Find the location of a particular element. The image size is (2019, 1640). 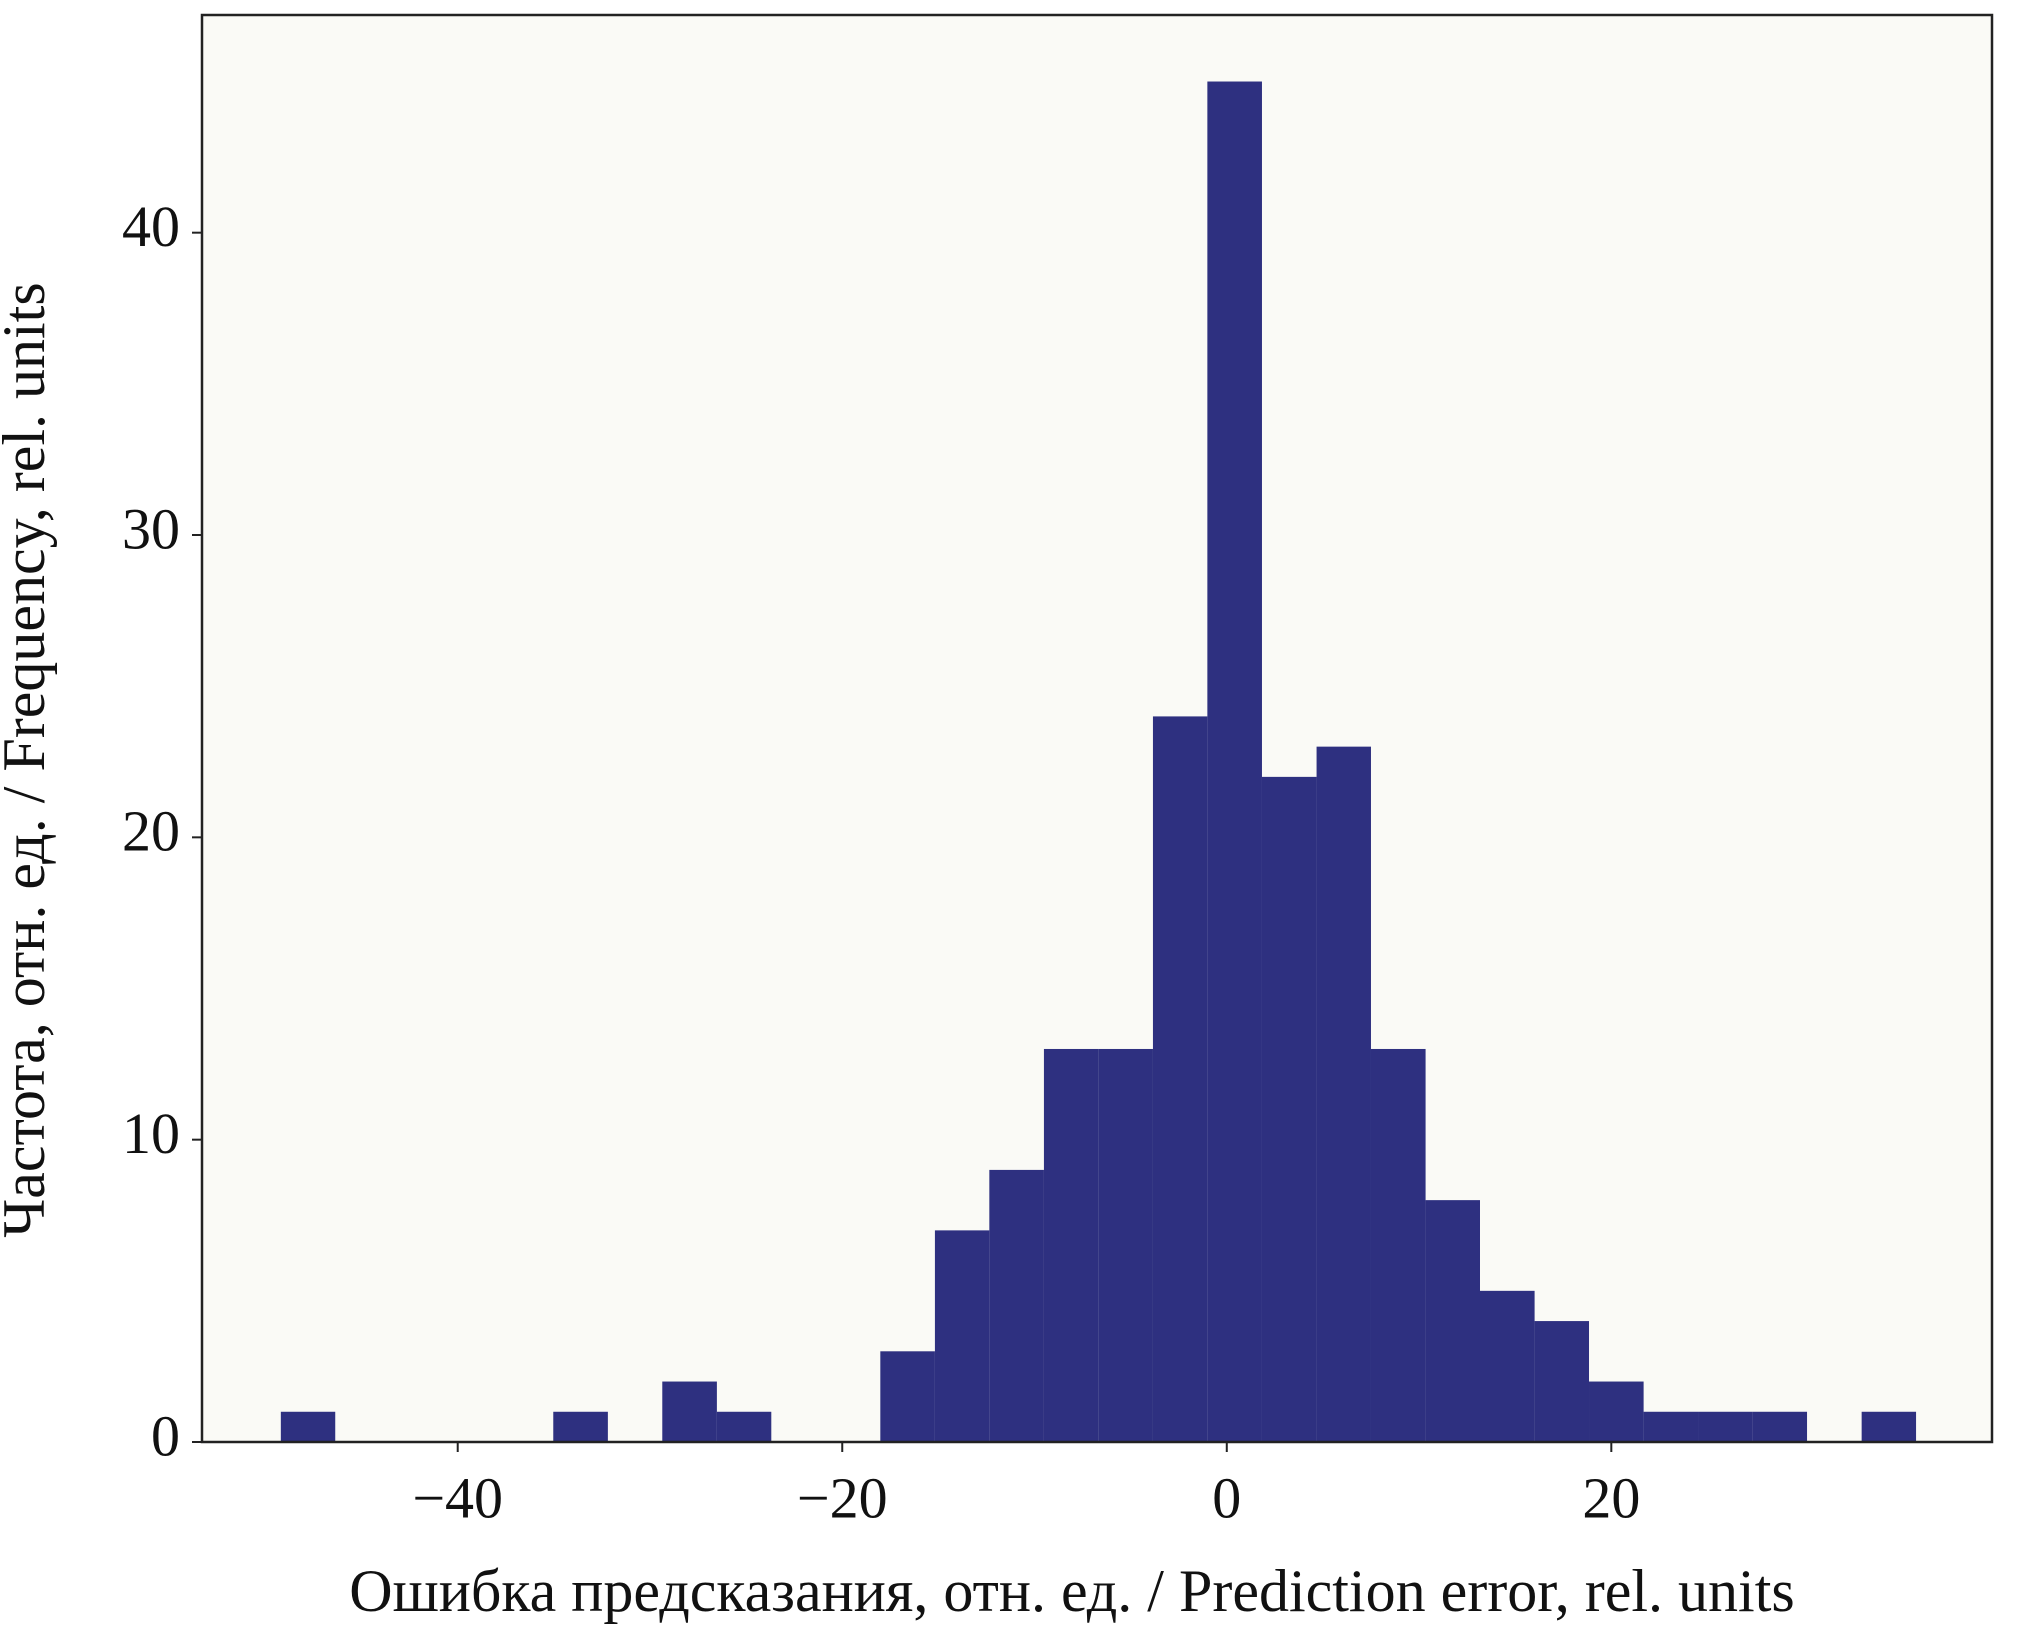

x-tick-label: 20 is located at coordinates (1611, 1497).